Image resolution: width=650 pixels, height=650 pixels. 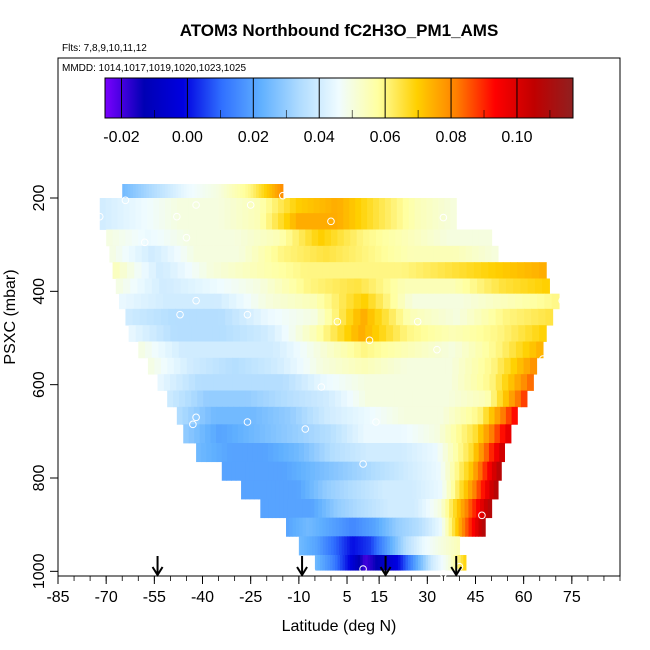 What do you see at coordinates (39, 478) in the screenshot?
I see `y-tick-label: 800` at bounding box center [39, 478].